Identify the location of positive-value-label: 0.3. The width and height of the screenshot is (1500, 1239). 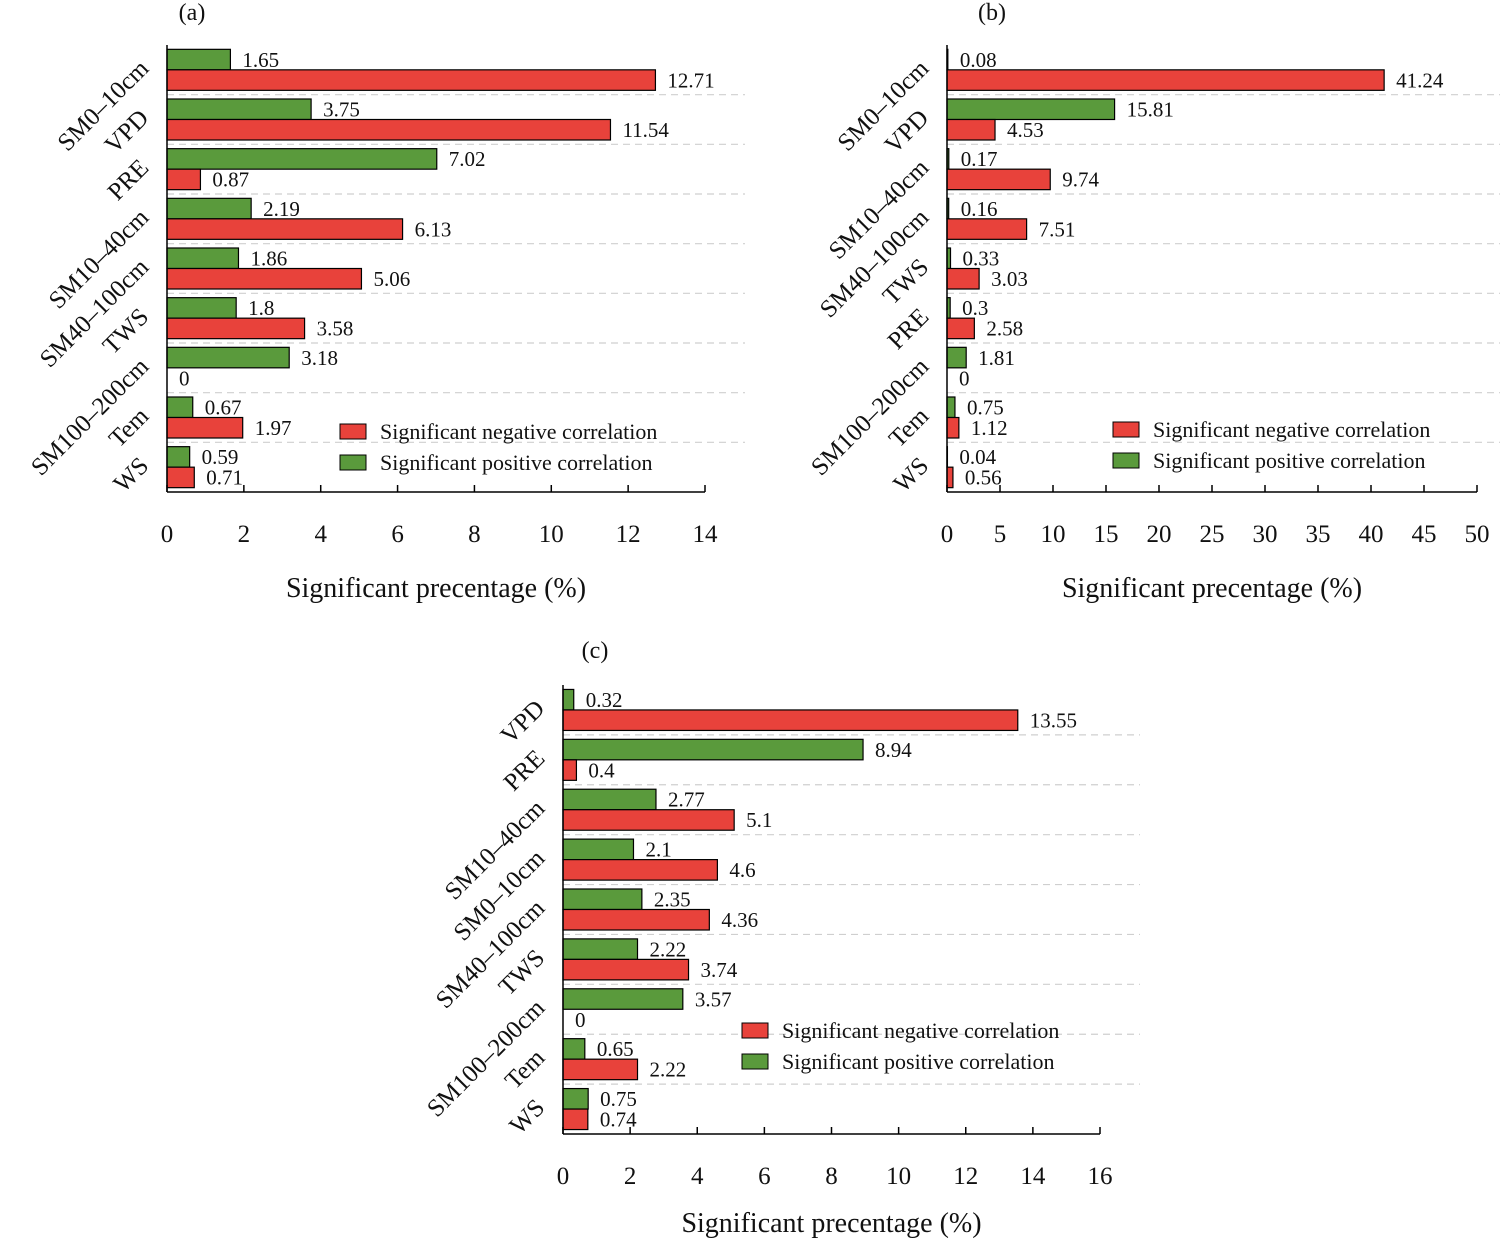
(975, 308).